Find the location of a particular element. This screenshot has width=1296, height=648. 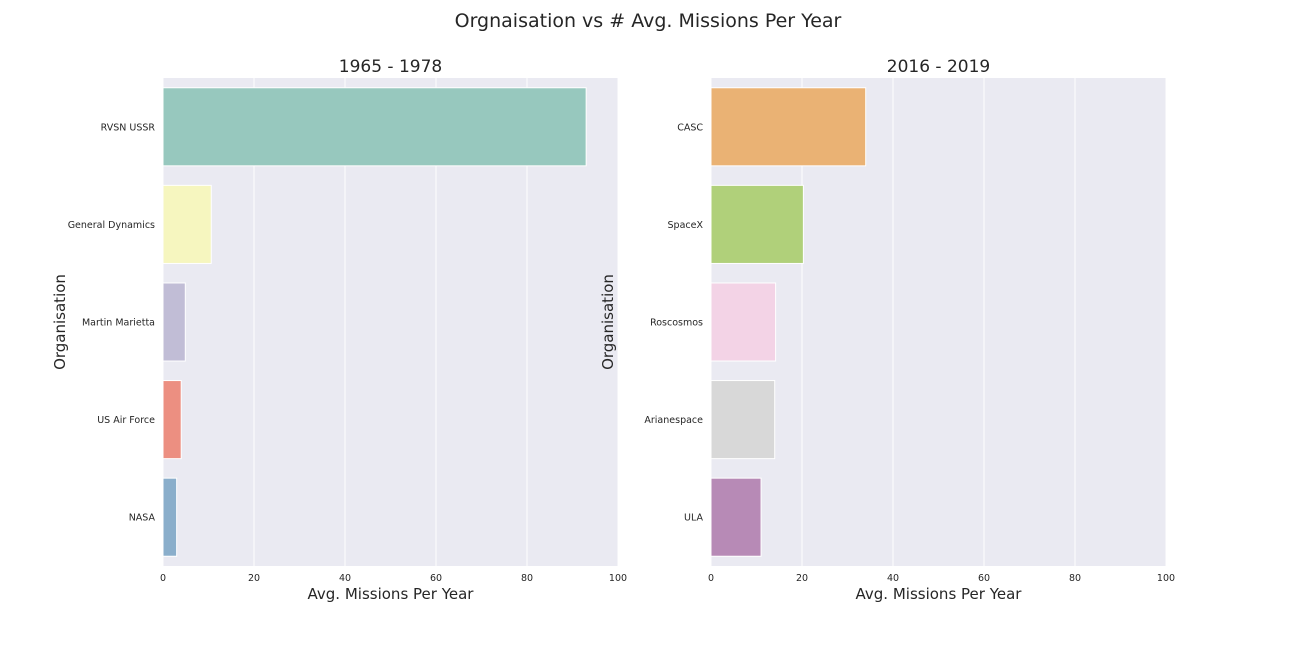

right-bar-ula is located at coordinates (736, 517).